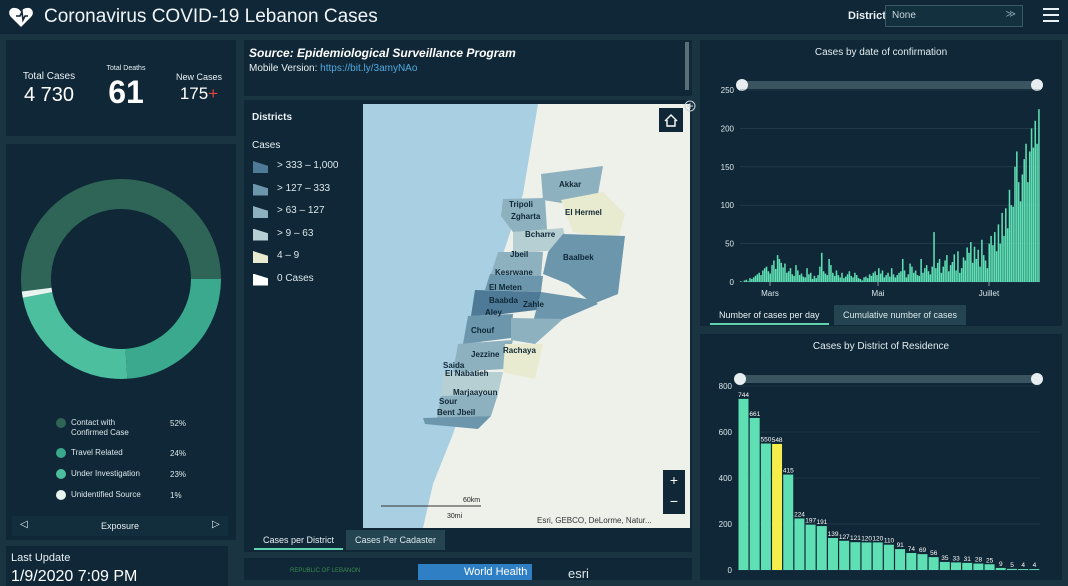 The width and height of the screenshot is (1068, 586). Describe the element at coordinates (954, 16) in the screenshot. I see `district-select: None ≫` at that location.